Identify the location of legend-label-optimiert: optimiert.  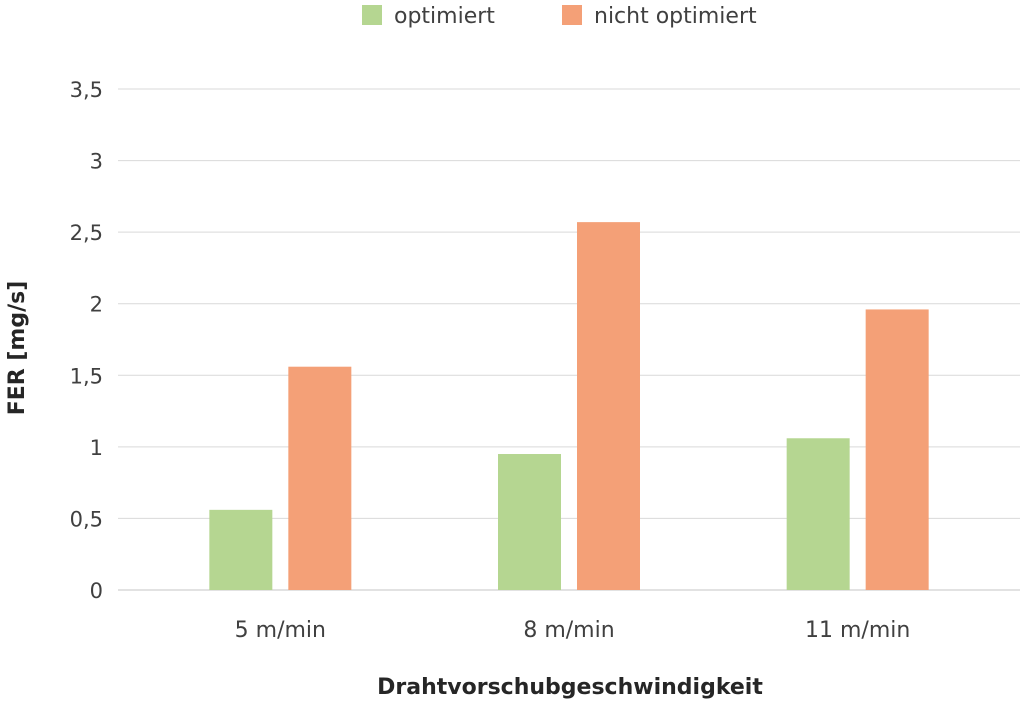
(444, 16).